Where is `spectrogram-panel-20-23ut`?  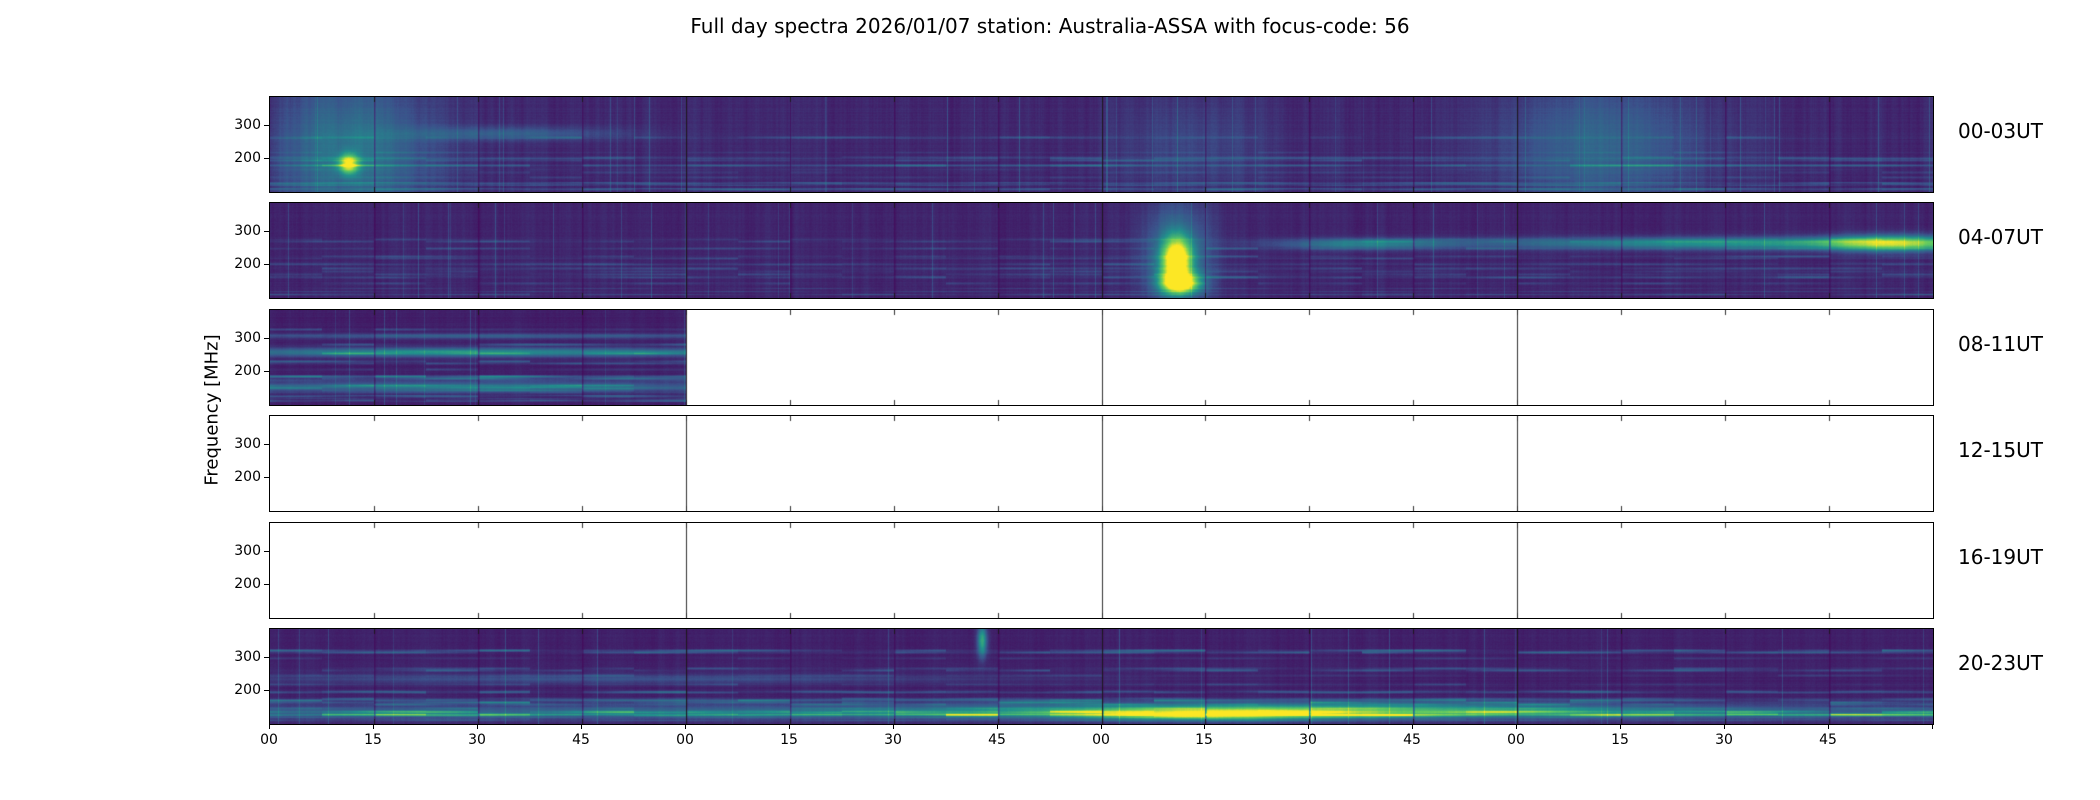
spectrogram-panel-20-23ut is located at coordinates (1101, 676).